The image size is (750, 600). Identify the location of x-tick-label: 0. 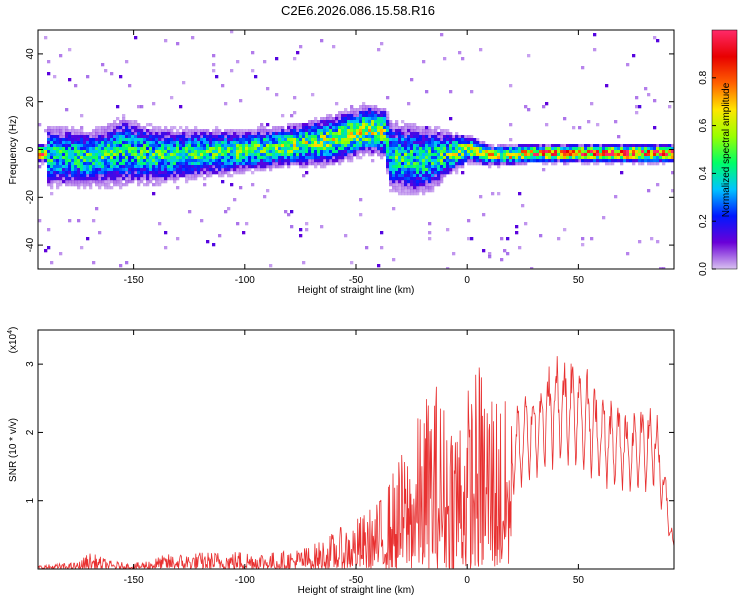
(467, 580).